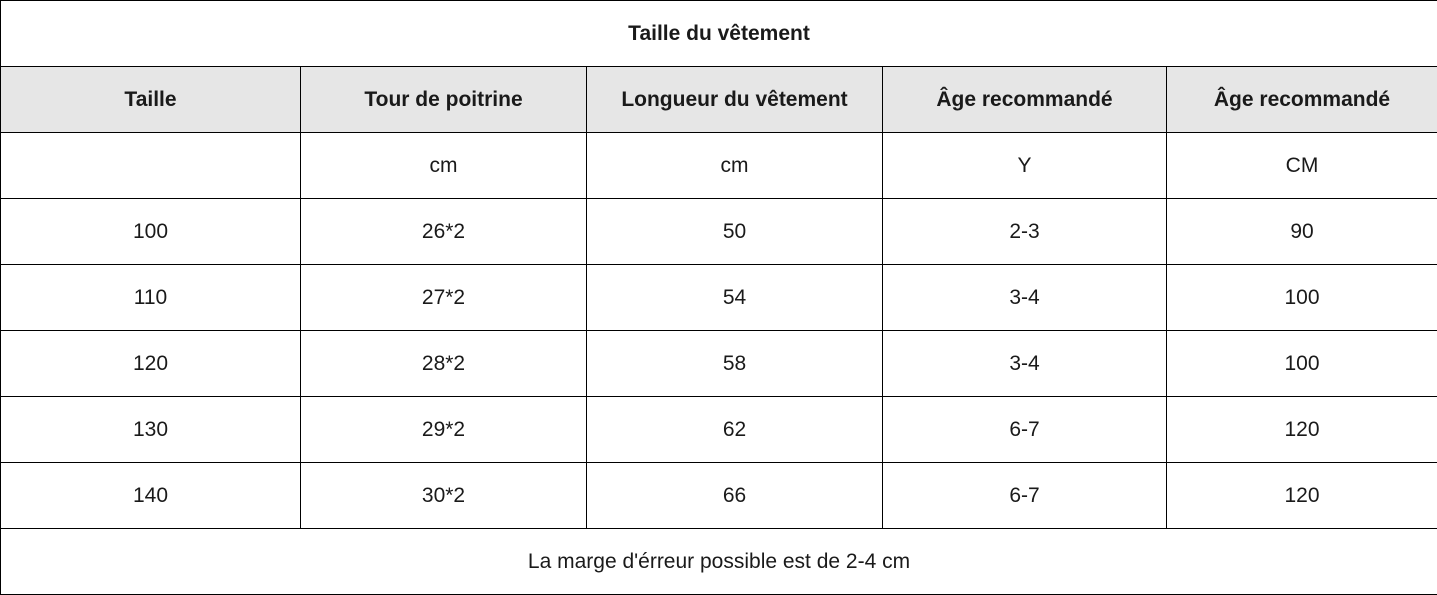 Image resolution: width=1437 pixels, height=595 pixels. Describe the element at coordinates (443, 297) in the screenshot. I see `table-cell: 27*2` at that location.